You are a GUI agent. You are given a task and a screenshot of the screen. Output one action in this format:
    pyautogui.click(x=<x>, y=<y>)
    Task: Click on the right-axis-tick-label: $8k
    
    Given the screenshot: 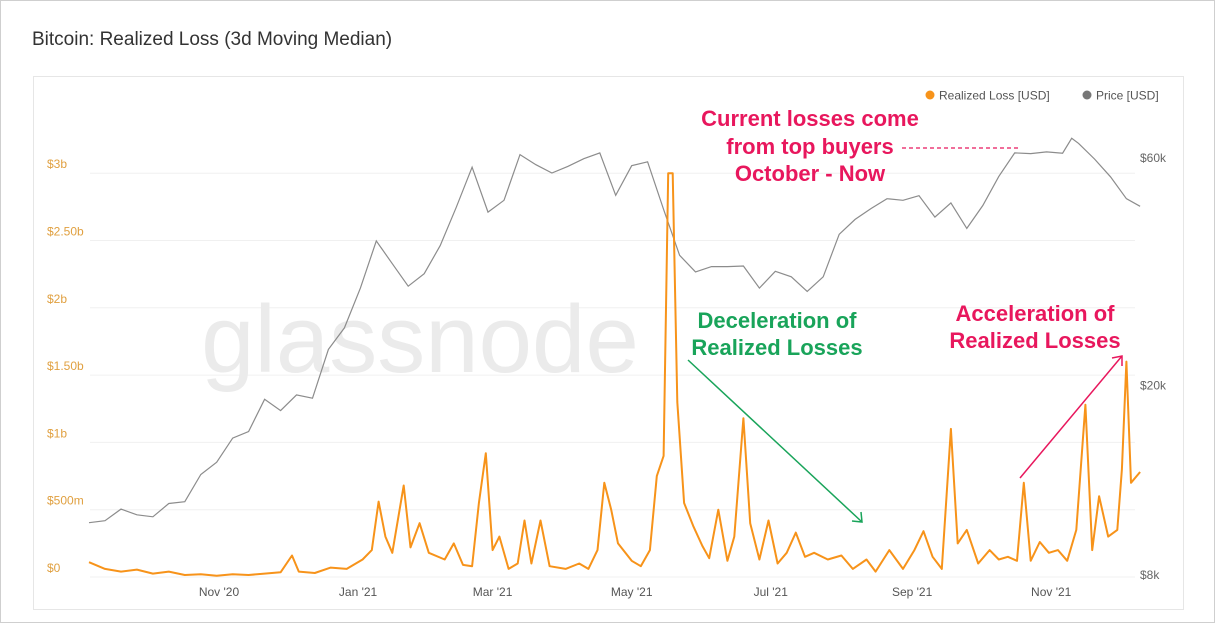 What is the action you would take?
    pyautogui.click(x=1150, y=575)
    